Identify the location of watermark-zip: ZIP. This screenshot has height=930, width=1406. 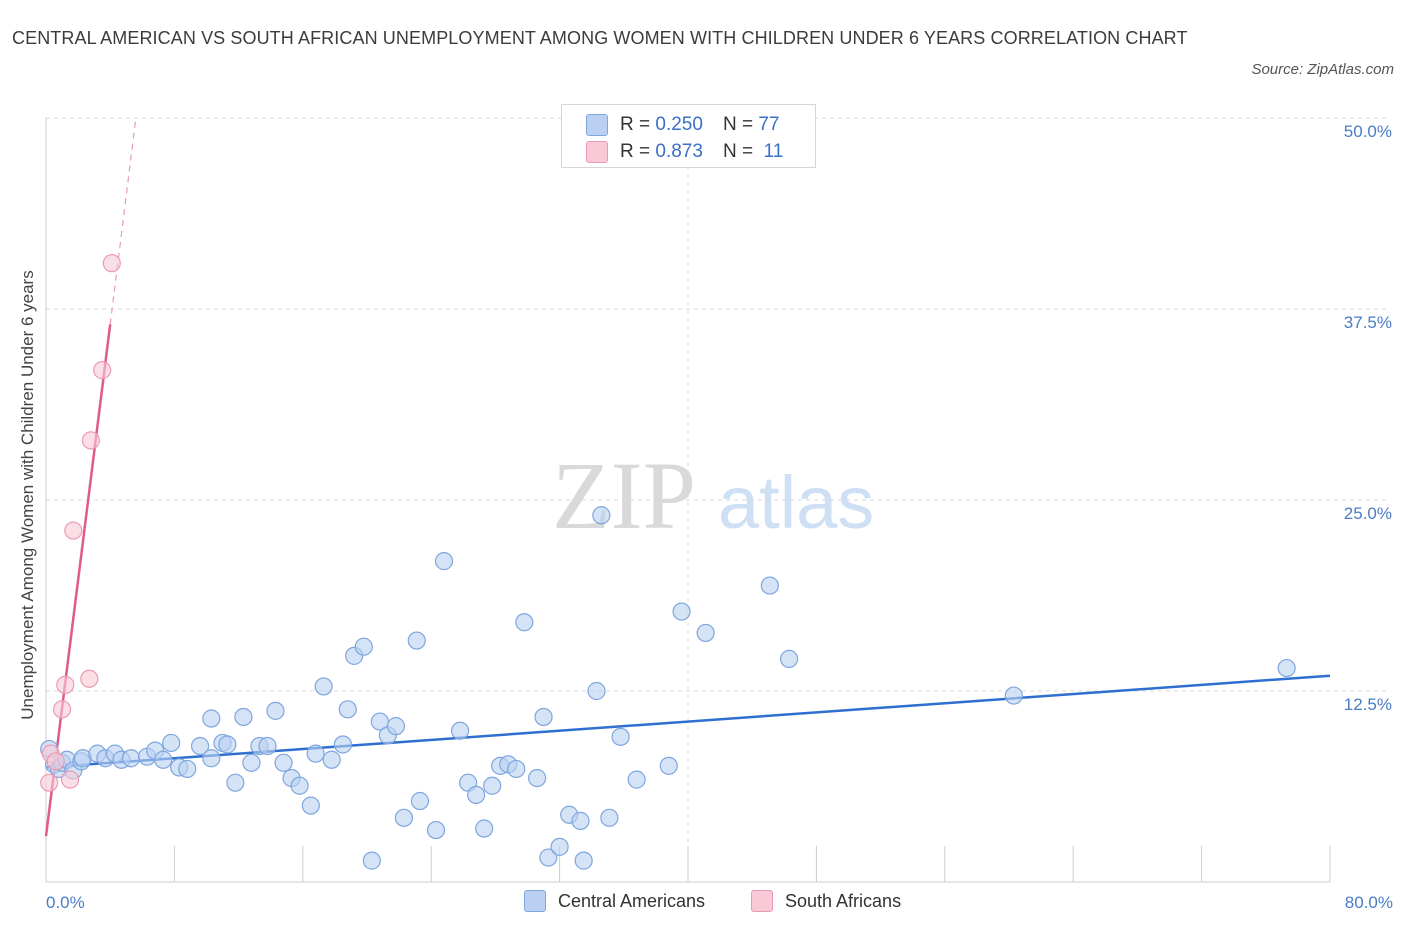
(624, 495).